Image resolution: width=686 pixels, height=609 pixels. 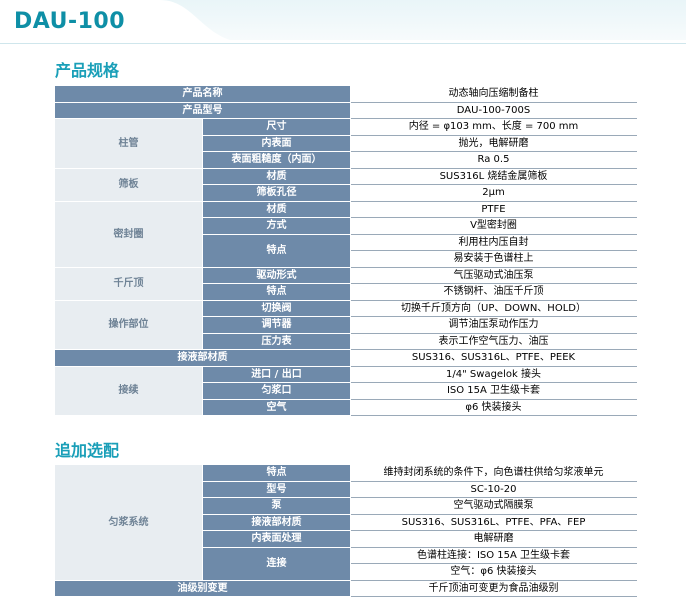 I want to click on table-row: 空气 φ6 快装接头, so click(x=346, y=407).